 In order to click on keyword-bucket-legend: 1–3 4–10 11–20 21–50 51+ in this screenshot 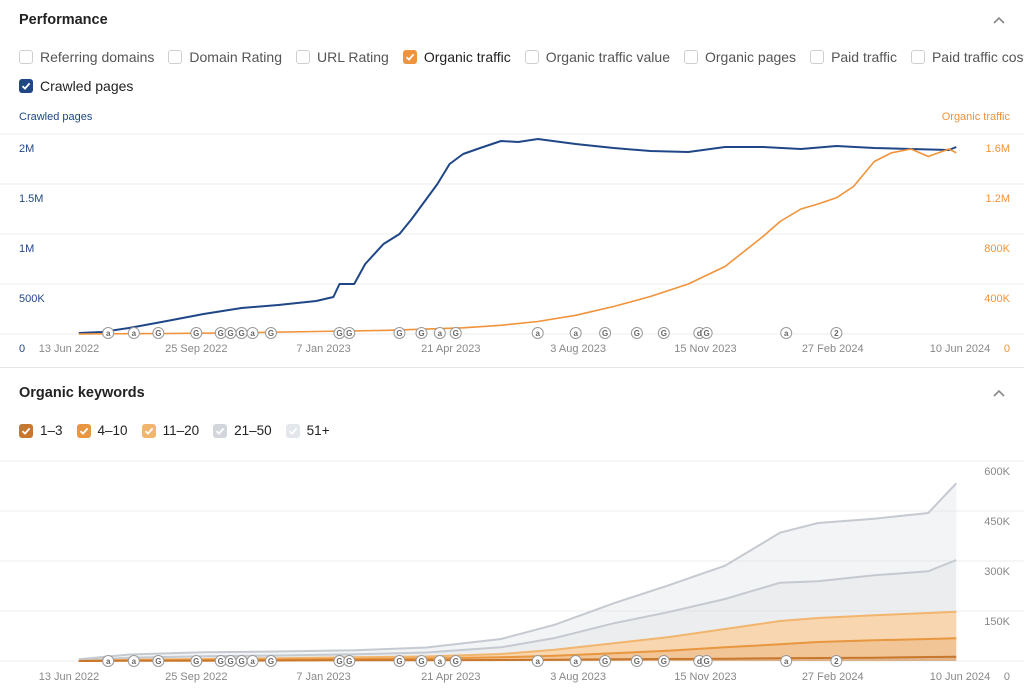, I will do `click(181, 430)`.